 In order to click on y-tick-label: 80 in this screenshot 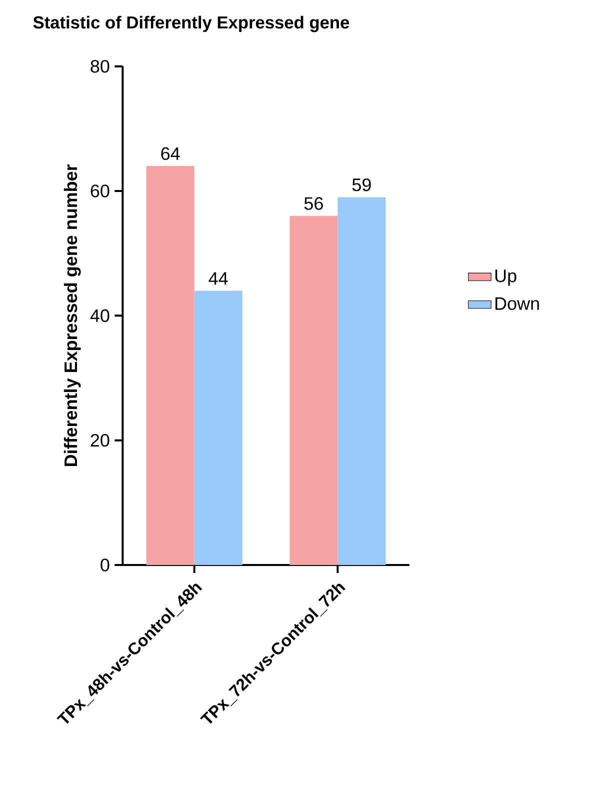, I will do `click(100, 66)`.